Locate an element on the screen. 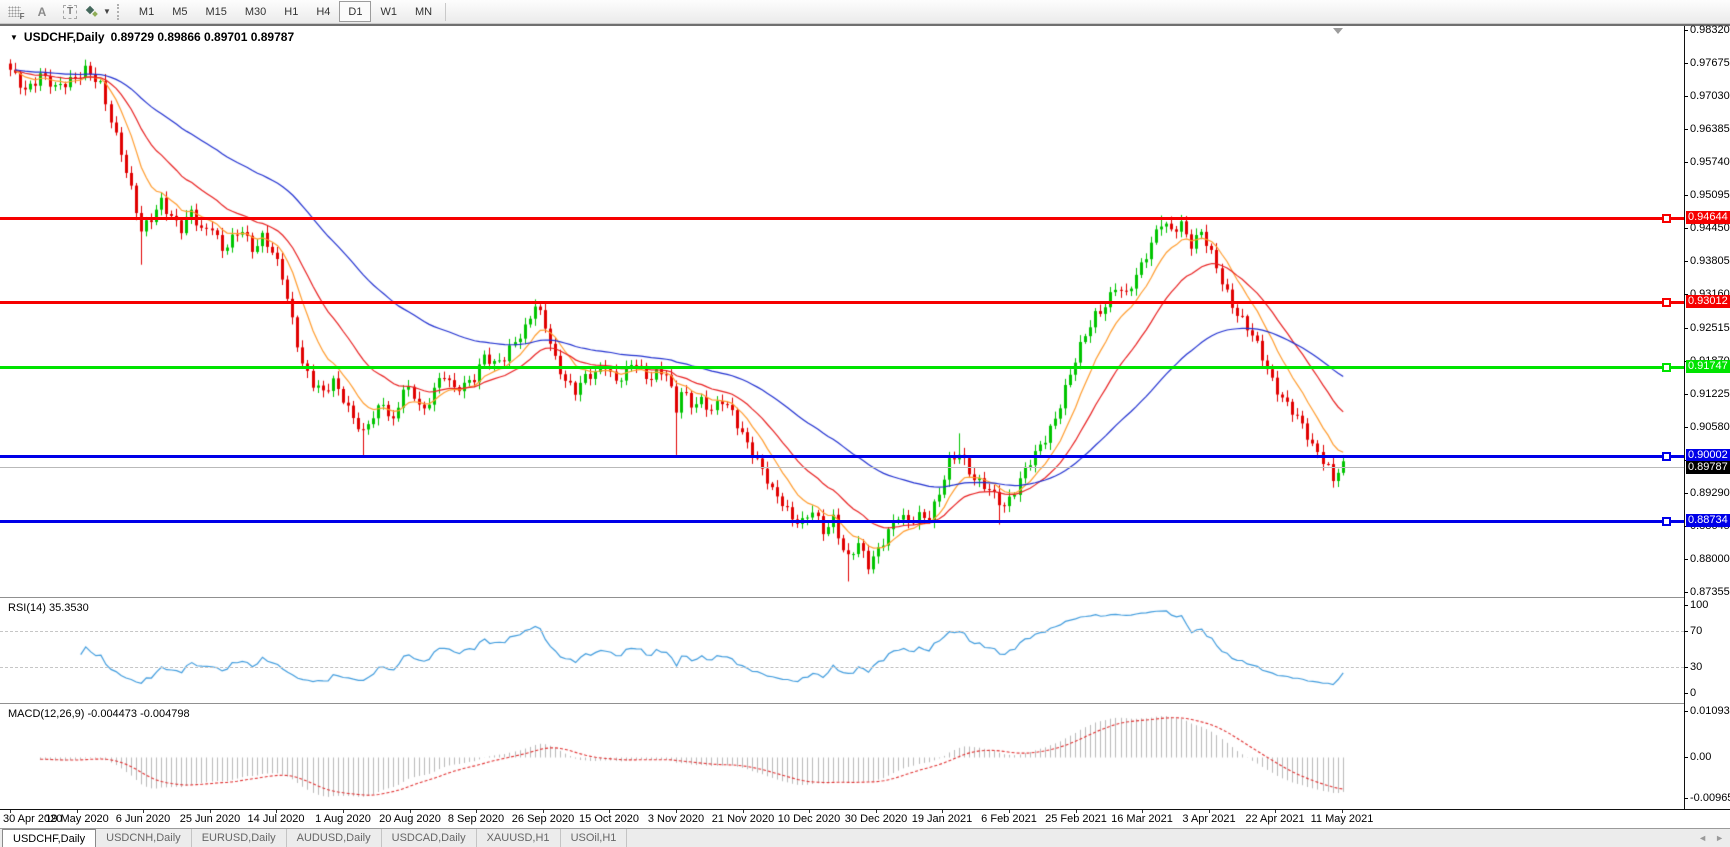 This screenshot has width=1730, height=847. dropdown-caret-icon: ▼ is located at coordinates (107, 11).